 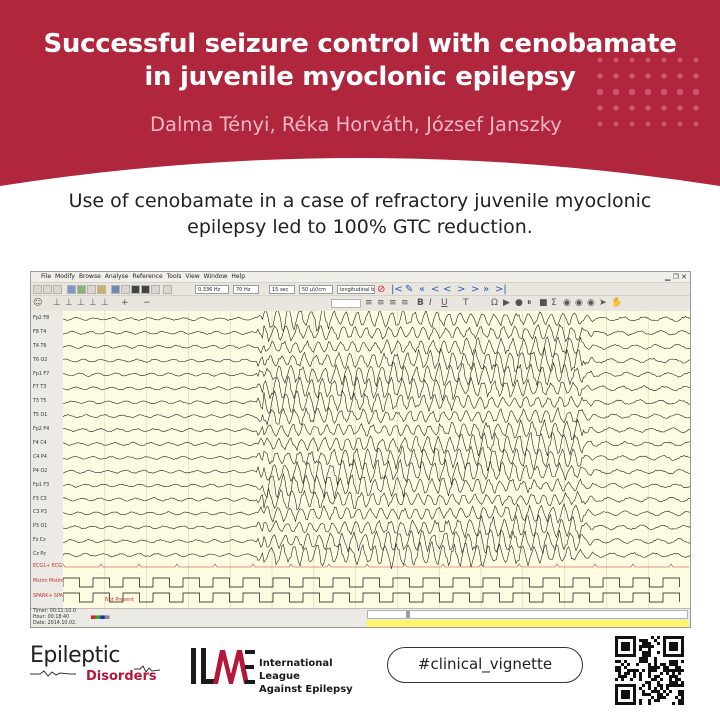 What do you see at coordinates (579, 303) in the screenshot?
I see `globe2-icon: ◉` at bounding box center [579, 303].